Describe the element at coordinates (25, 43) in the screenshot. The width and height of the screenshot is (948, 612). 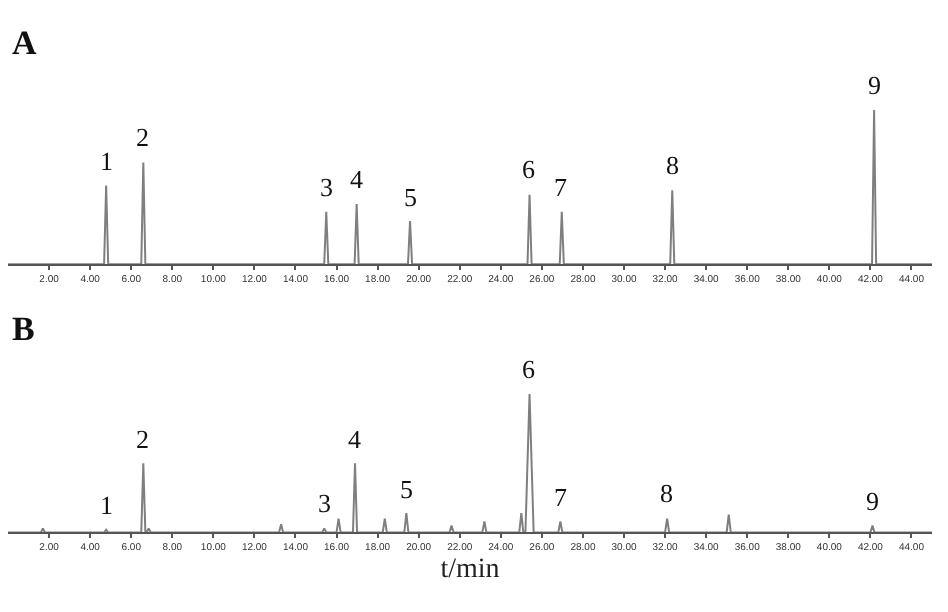
I see `chart-title: A` at that location.